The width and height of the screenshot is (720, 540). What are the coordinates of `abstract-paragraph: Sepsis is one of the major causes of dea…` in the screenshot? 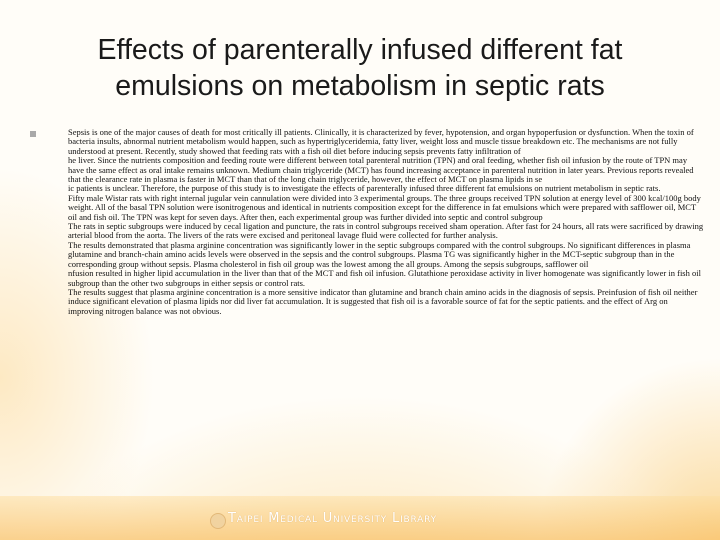 It's located at (381, 141).